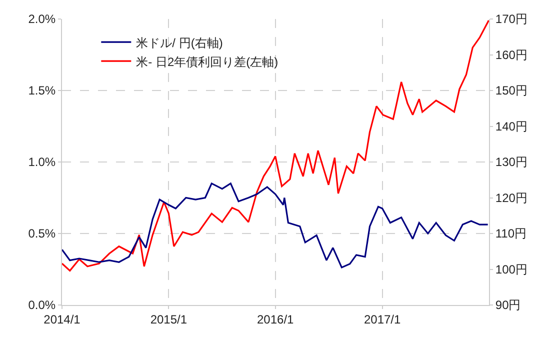  I want to click on y2-tick-label: 110円, so click(511, 233).